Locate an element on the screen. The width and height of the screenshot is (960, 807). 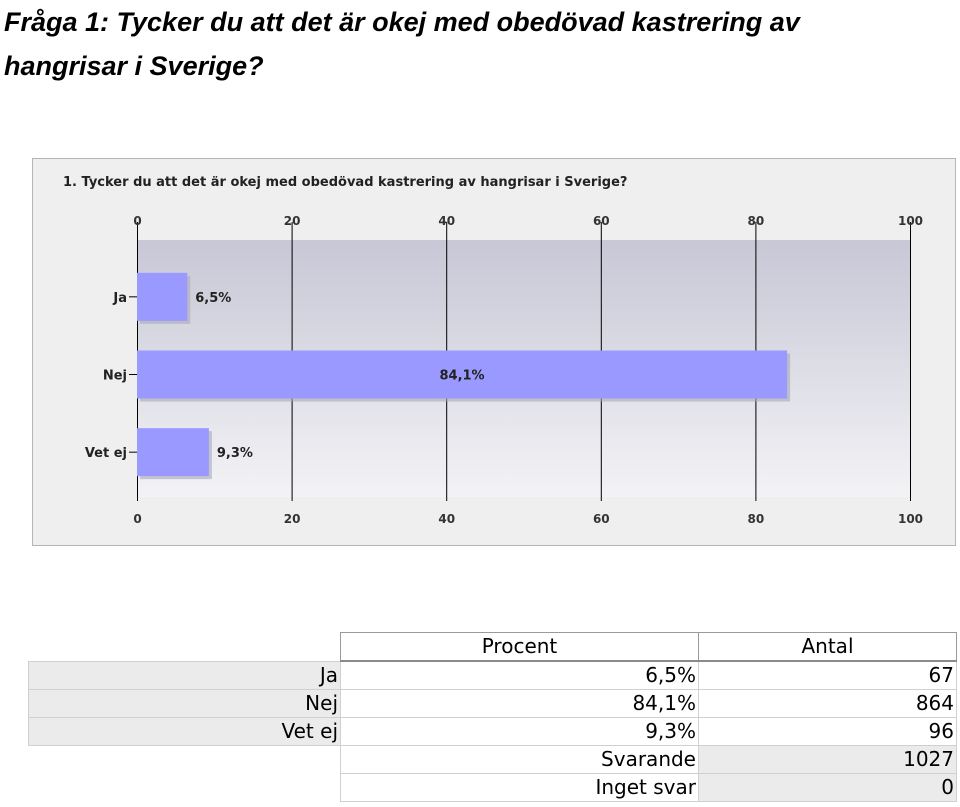
x-tick-label-top: 40 is located at coordinates (446, 221).